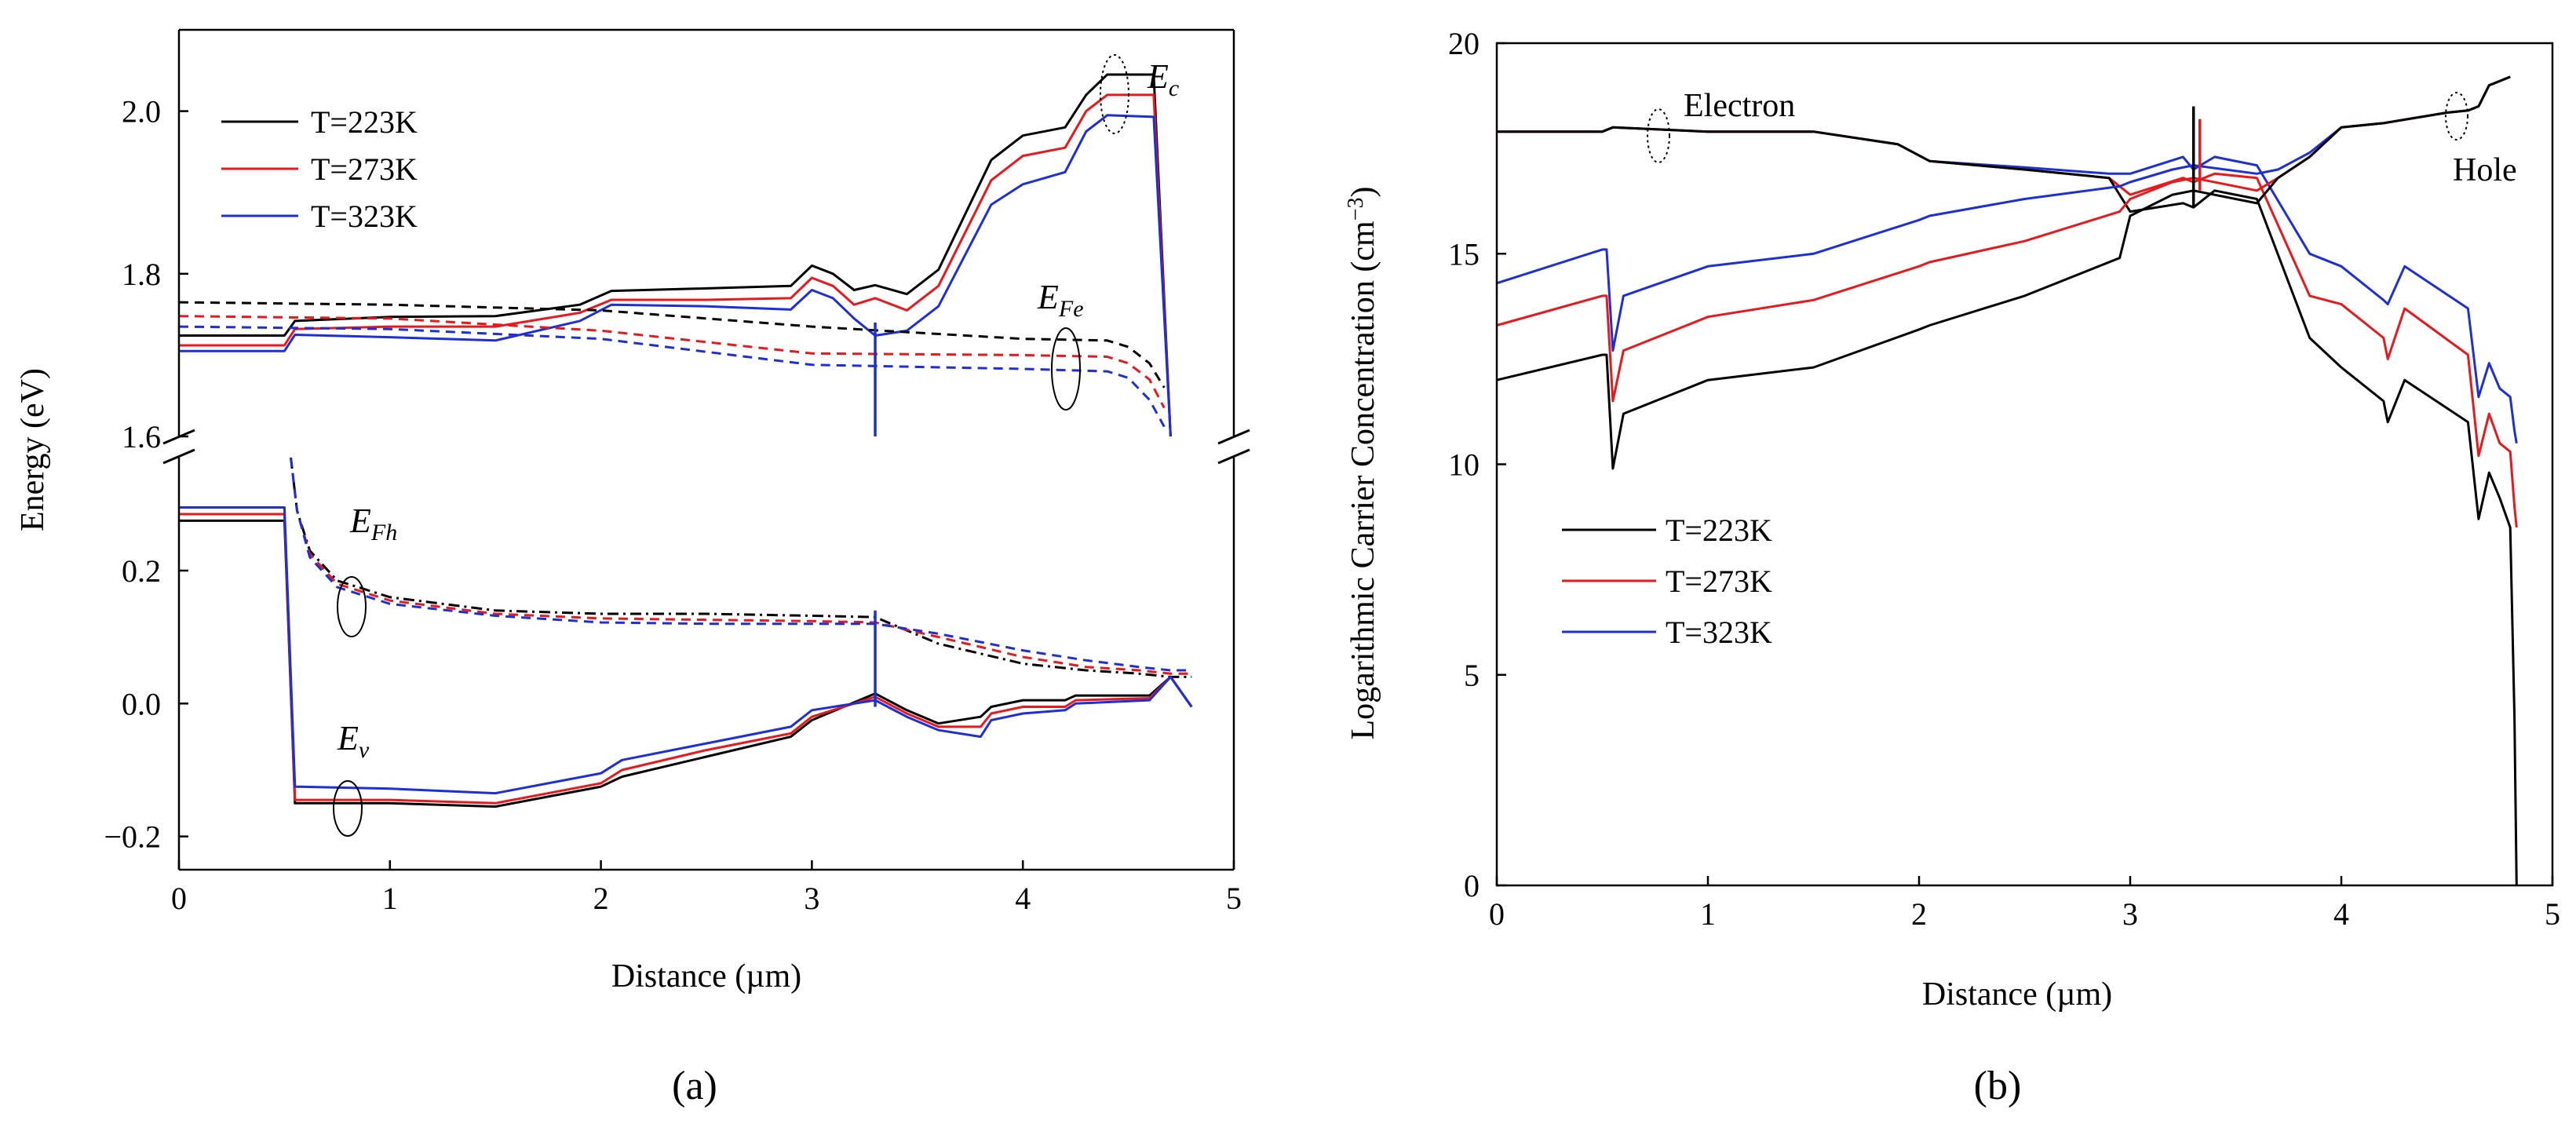  Describe the element at coordinates (694, 1086) in the screenshot. I see `a-caption: (a)` at that location.